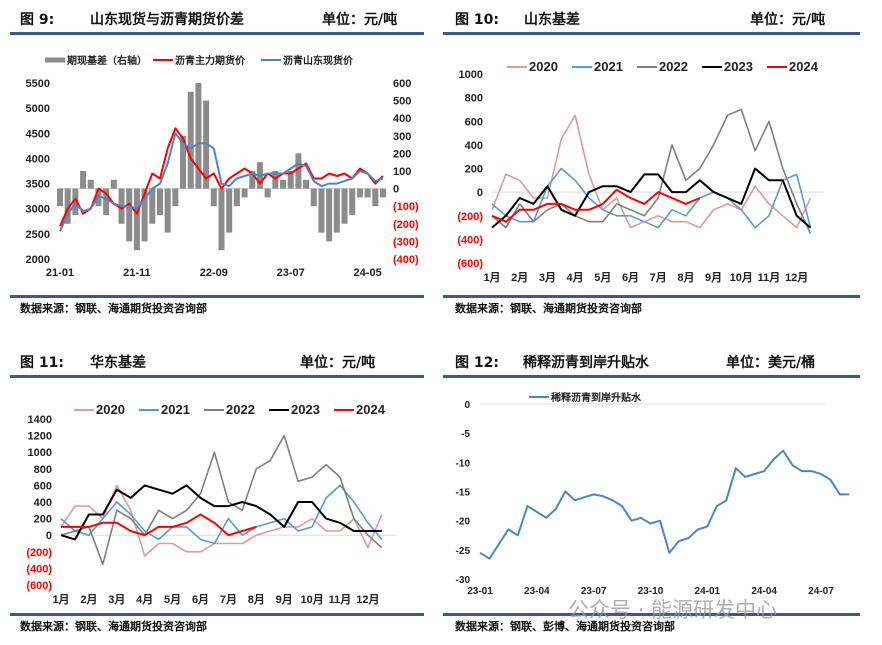 This screenshot has height=645, width=882. I want to click on x-tick: 23-10, so click(651, 591).